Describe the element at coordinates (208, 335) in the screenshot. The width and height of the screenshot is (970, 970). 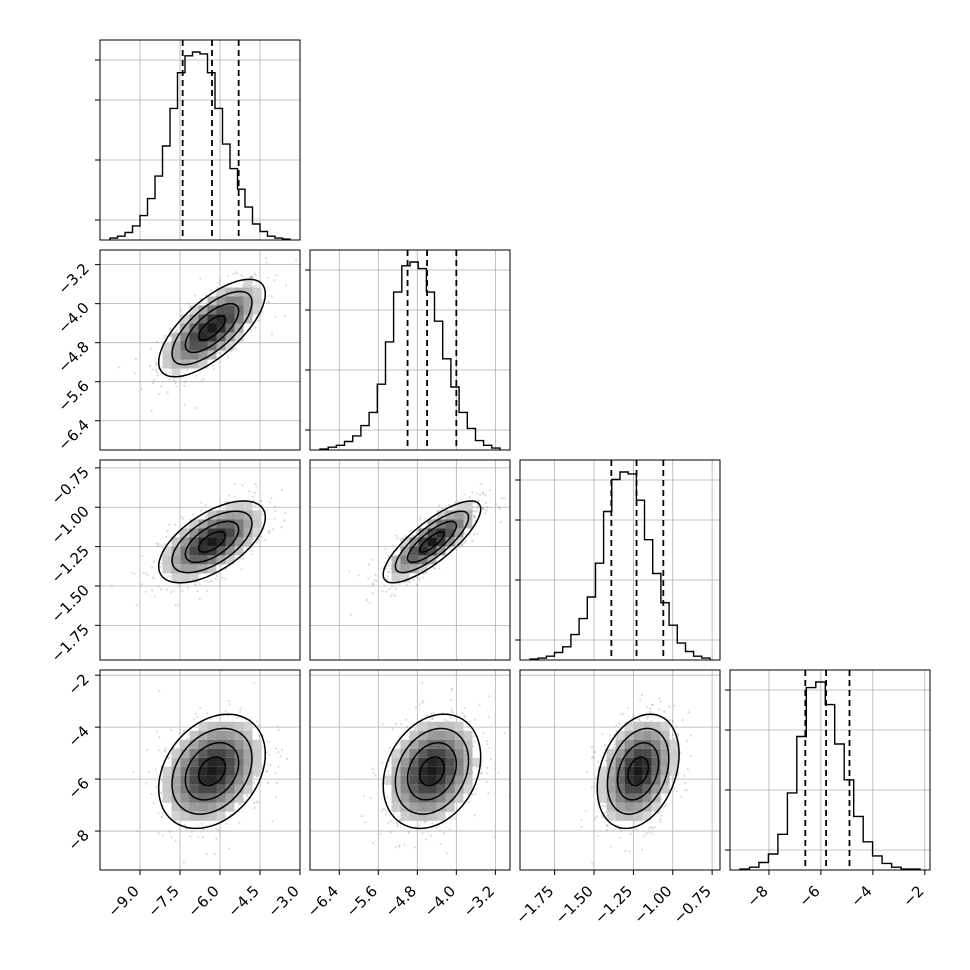
I see `scatter-points` at that location.